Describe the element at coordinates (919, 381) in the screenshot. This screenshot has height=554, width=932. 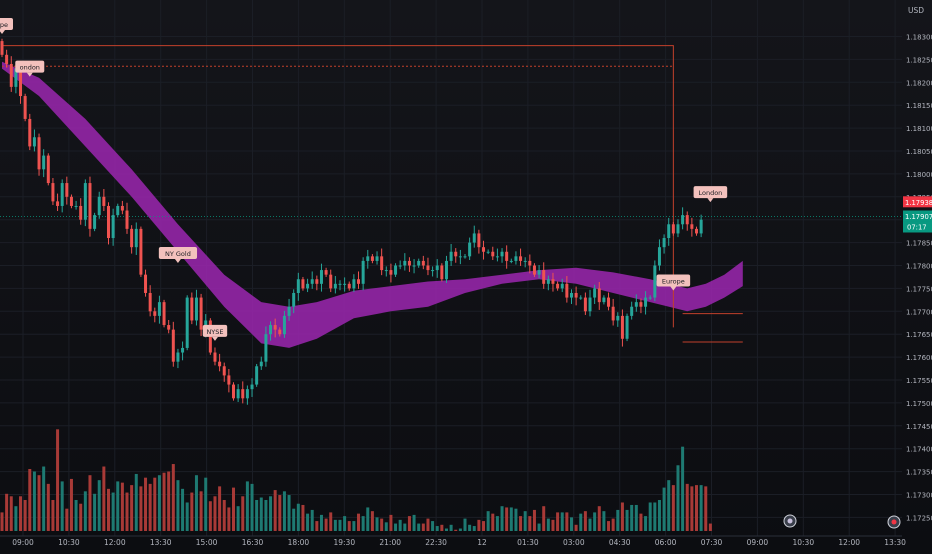
I see `y-tick-label: 1.17550` at that location.